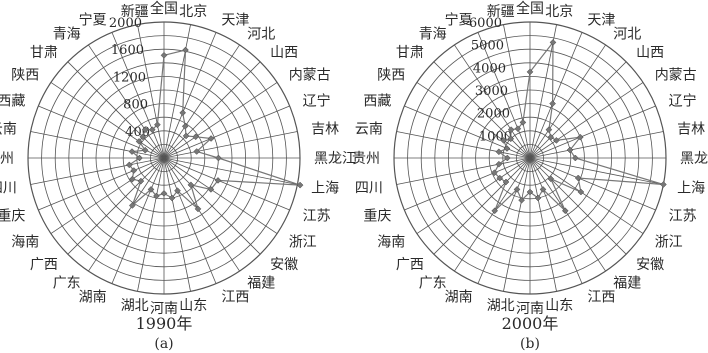 Image resolution: width=708 pixels, height=353 pixels. Describe the element at coordinates (369, 130) in the screenshot. I see `category-label: 云南` at that location.